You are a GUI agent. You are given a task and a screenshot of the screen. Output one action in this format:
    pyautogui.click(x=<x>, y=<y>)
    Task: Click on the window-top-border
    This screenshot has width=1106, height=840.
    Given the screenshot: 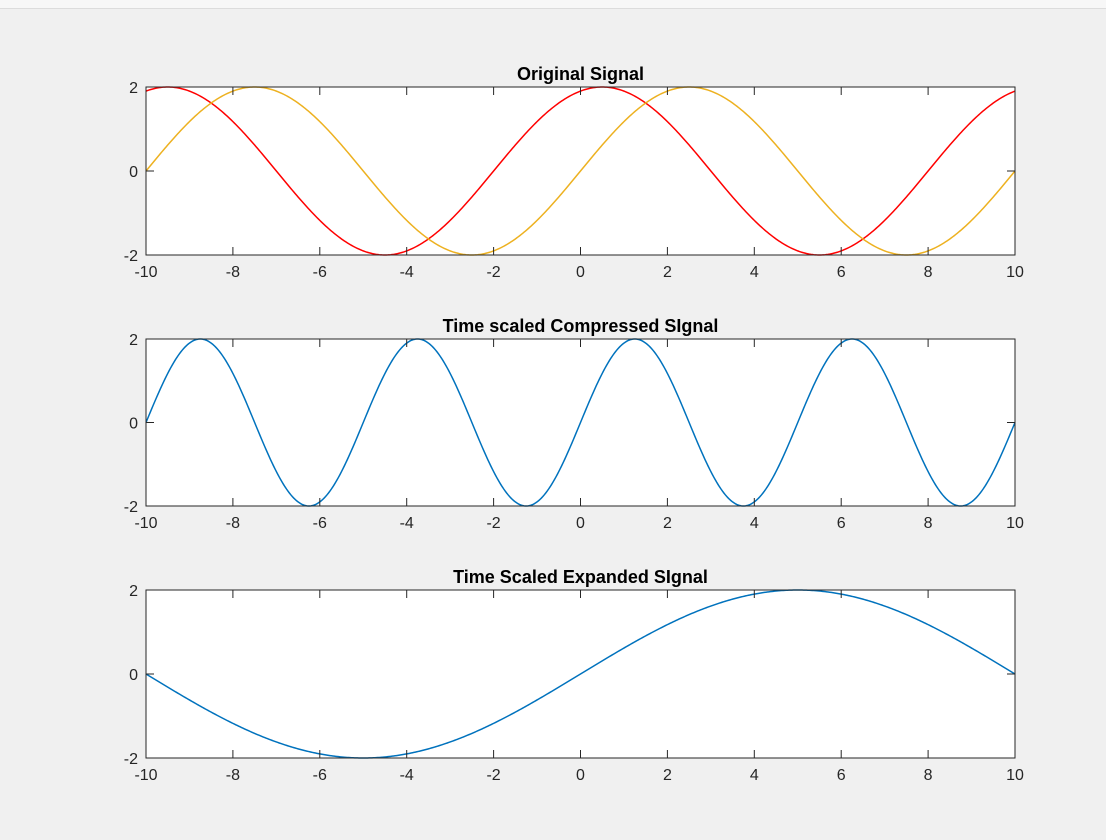 What is the action you would take?
    pyautogui.click(x=553, y=4)
    